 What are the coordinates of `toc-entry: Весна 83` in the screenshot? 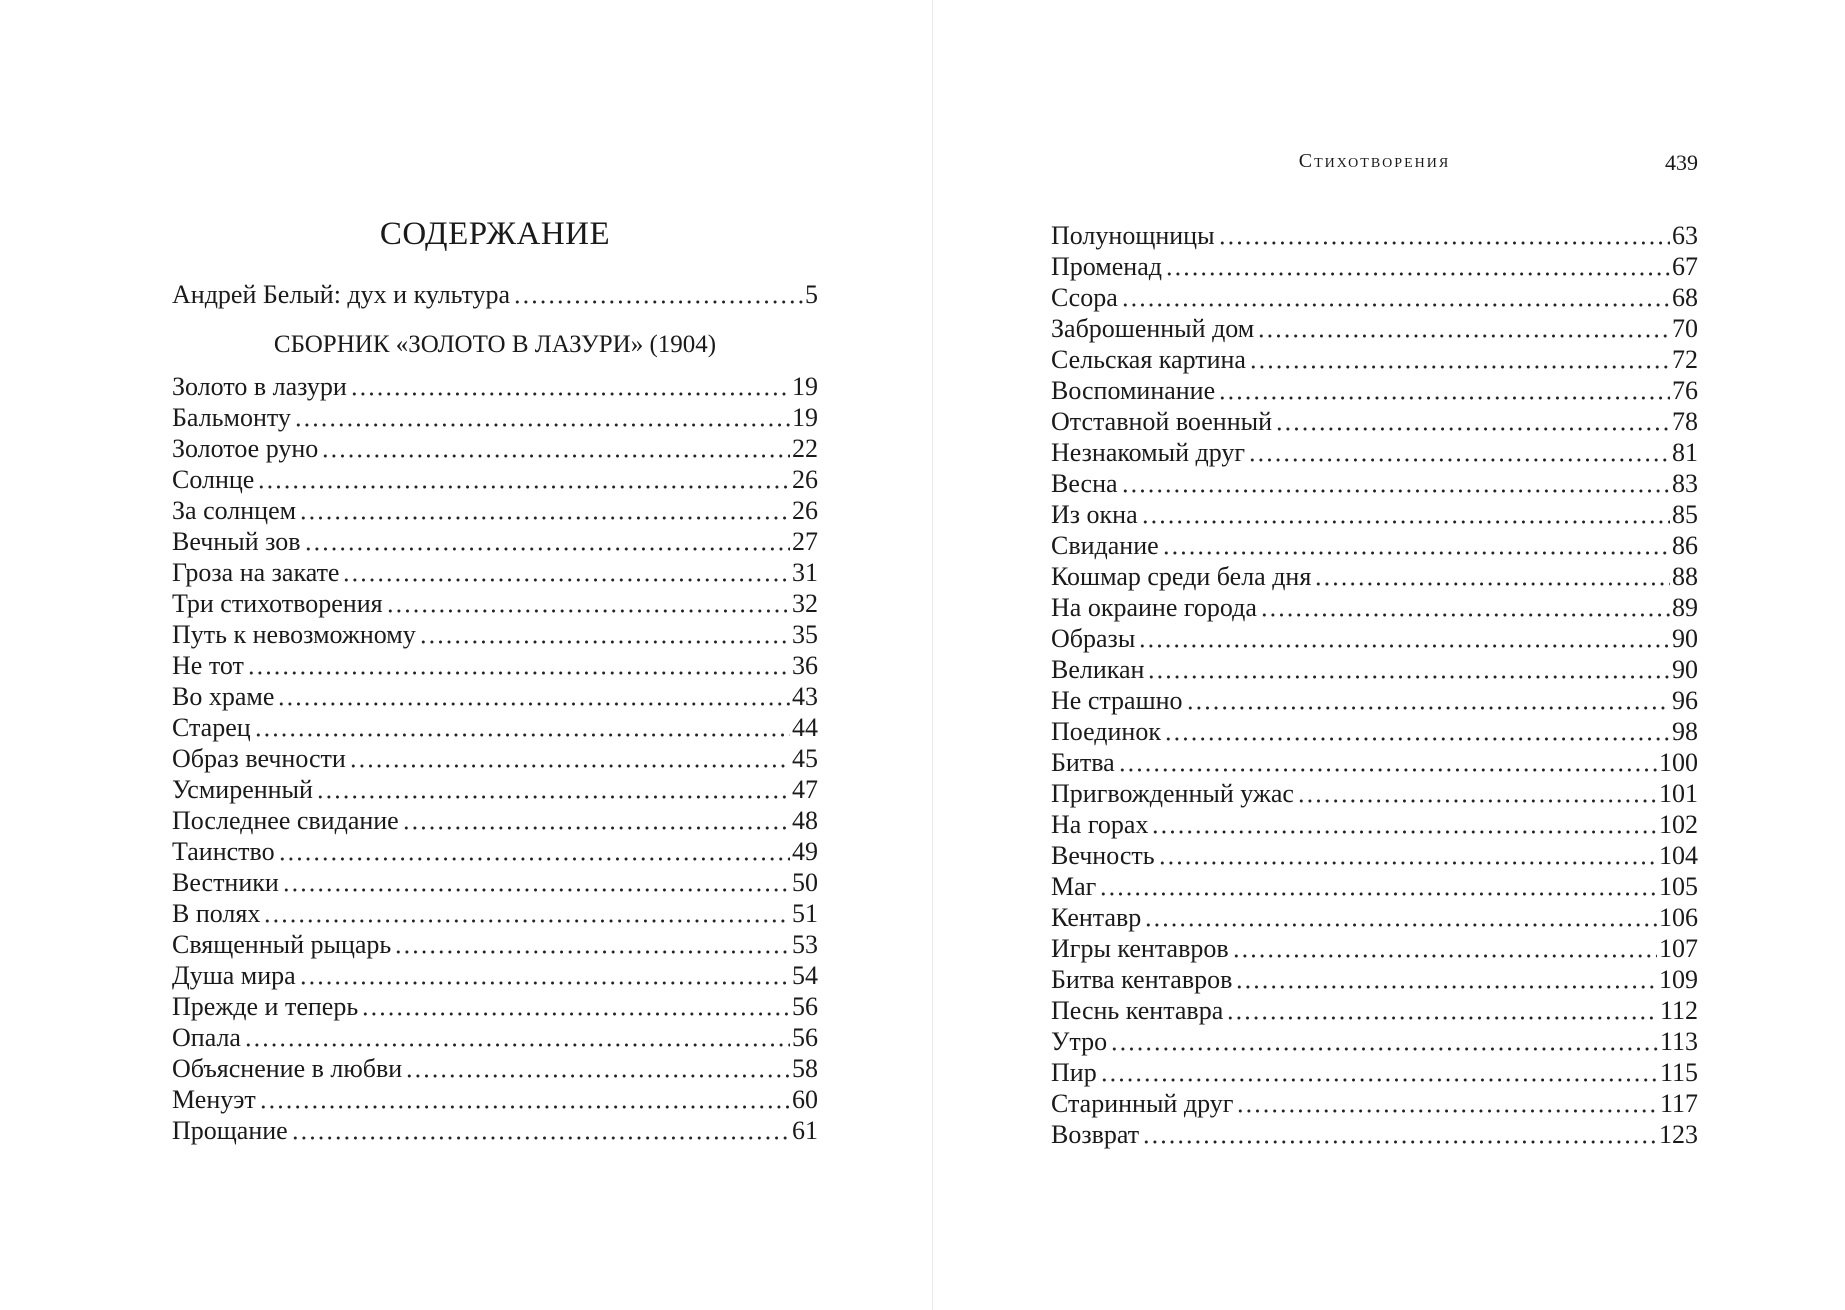 It's located at (1374, 483).